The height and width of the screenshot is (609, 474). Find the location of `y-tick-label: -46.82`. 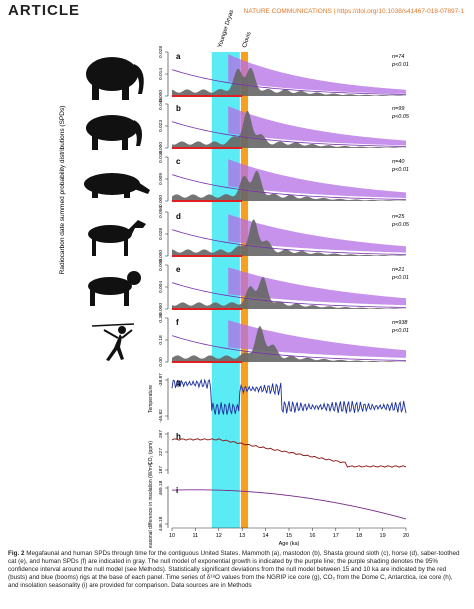

y-tick-label: -46.82 is located at coordinates (161, 416).